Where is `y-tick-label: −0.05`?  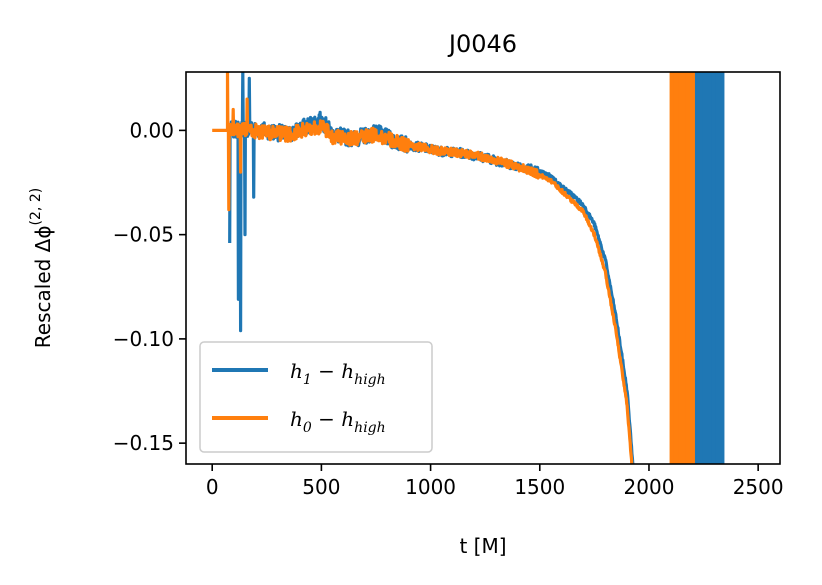 y-tick-label: −0.05 is located at coordinates (143, 235).